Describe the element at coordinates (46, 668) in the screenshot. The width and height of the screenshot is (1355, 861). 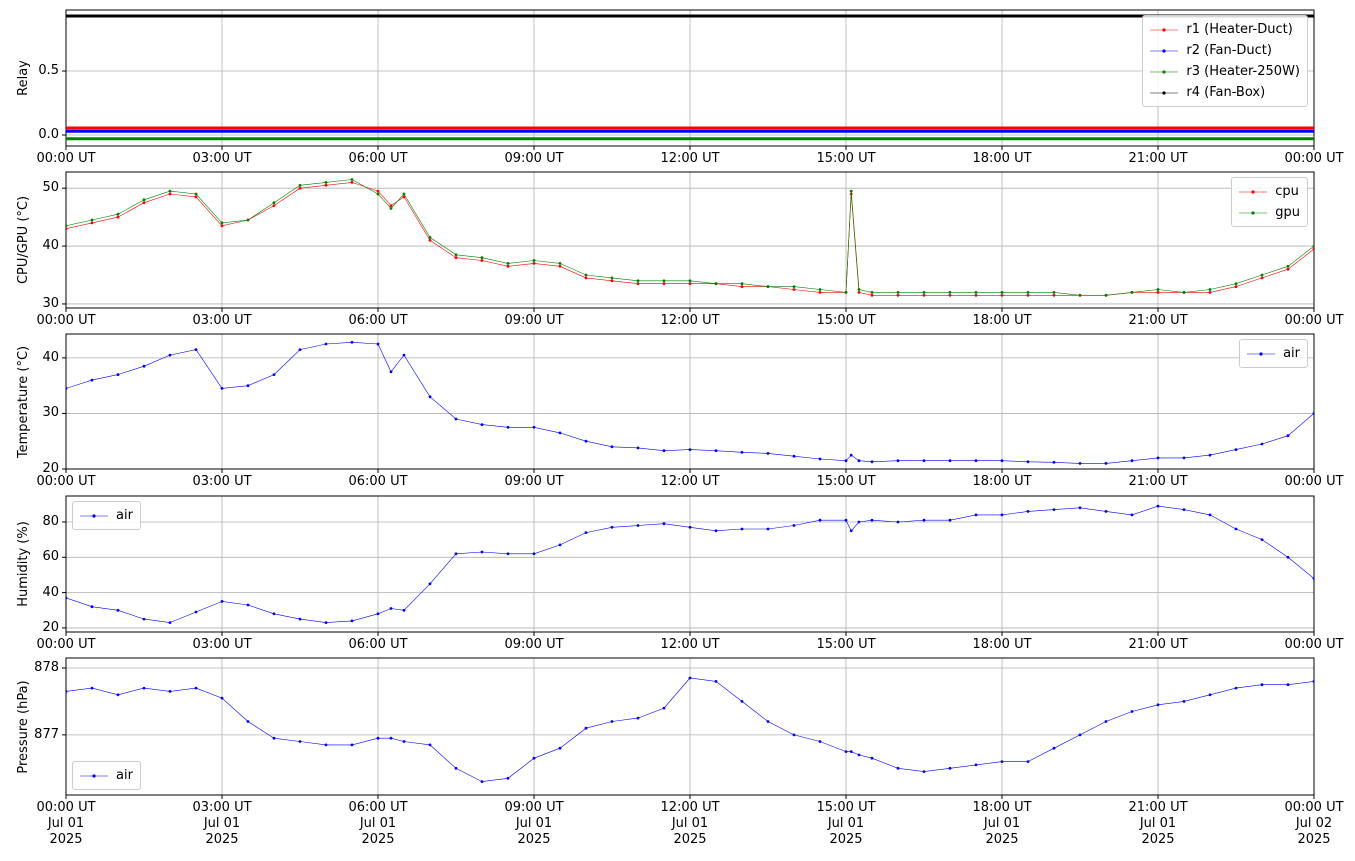
I see `y-tick-label: 878` at that location.